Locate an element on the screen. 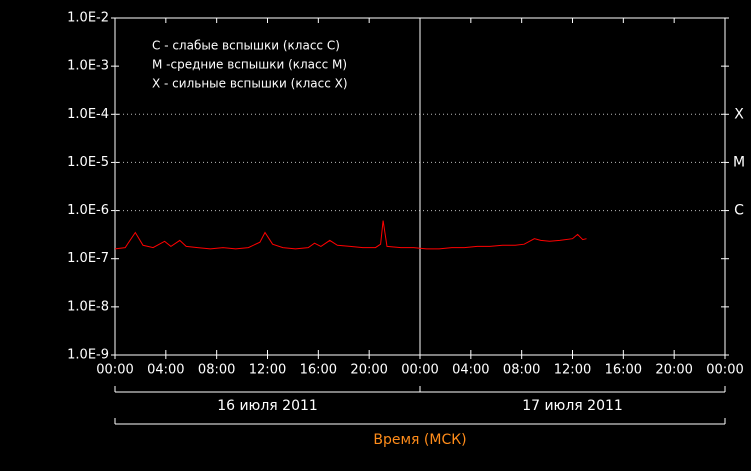 This screenshot has width=751, height=471. day-label: 16 июля 2011 is located at coordinates (267, 406).